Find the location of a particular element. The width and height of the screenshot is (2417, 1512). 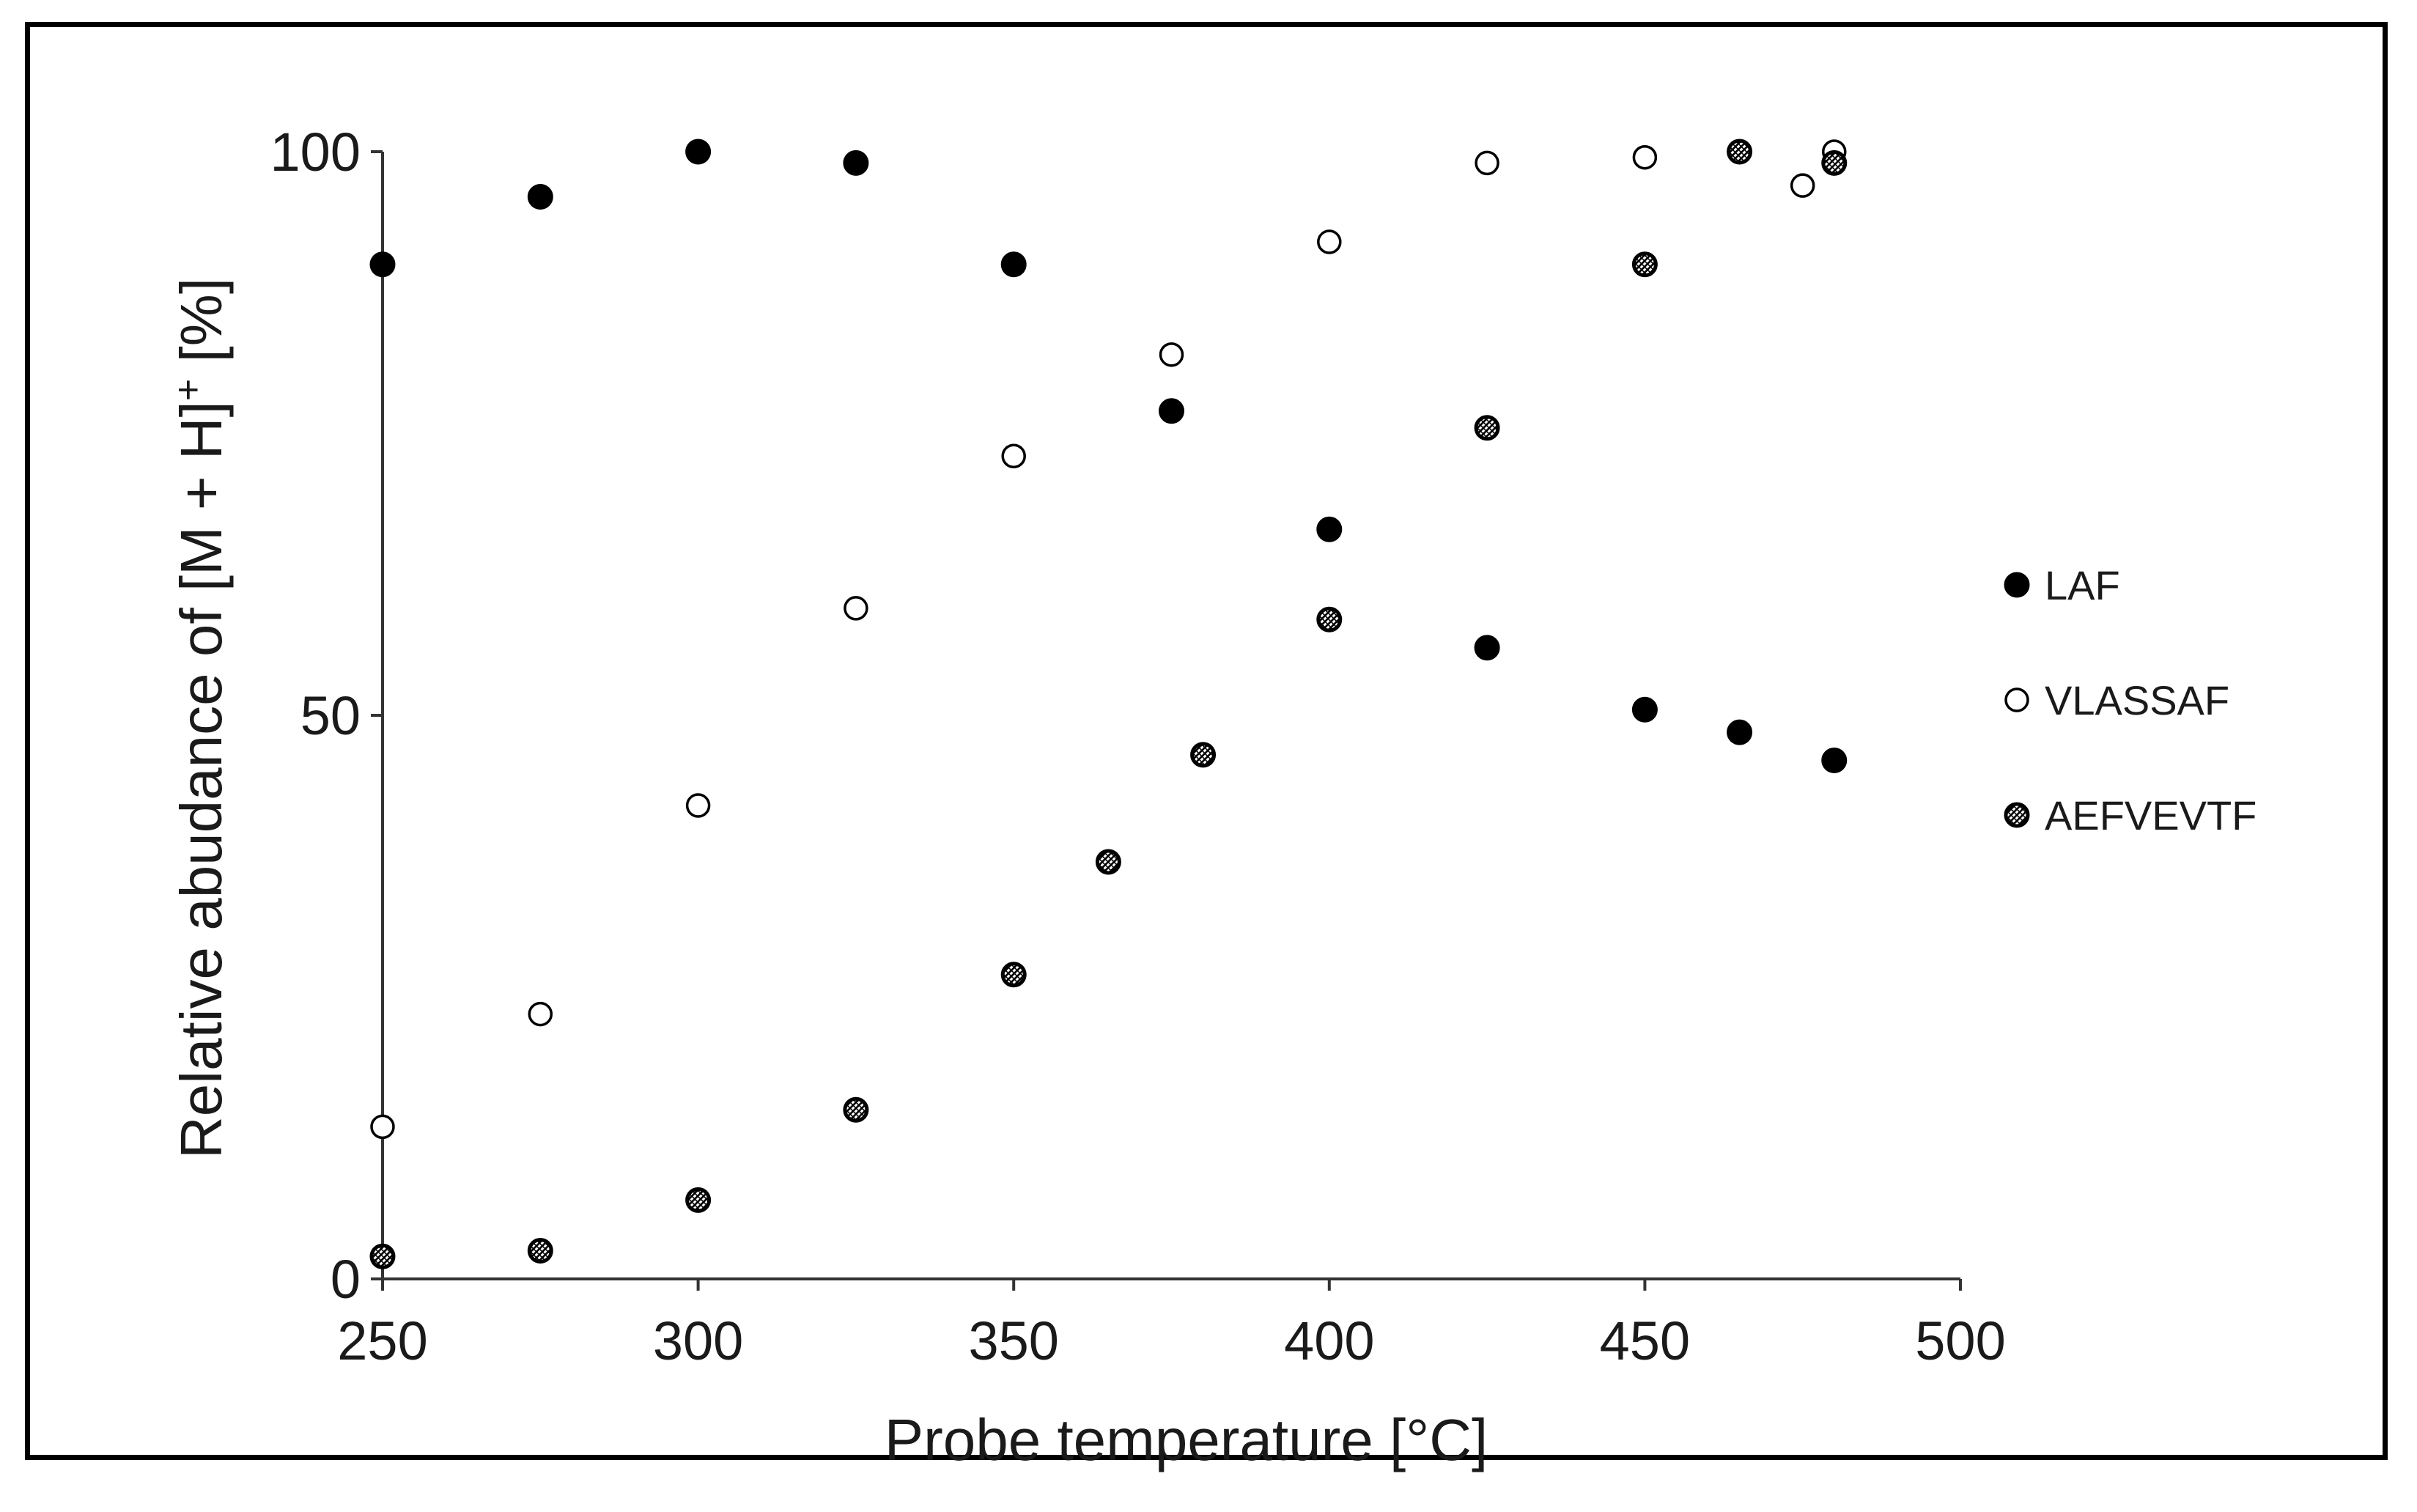

legend-item-vlassaf: VLASSAF is located at coordinates (2116, 700).